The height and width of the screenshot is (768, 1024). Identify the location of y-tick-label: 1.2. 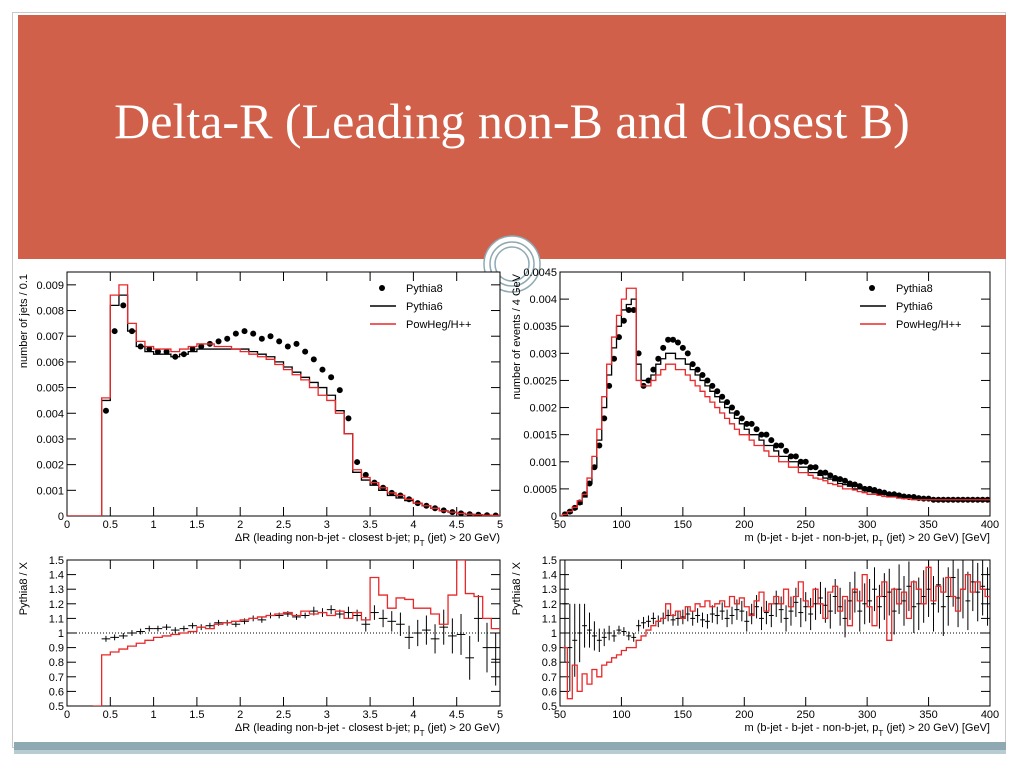
(56, 605).